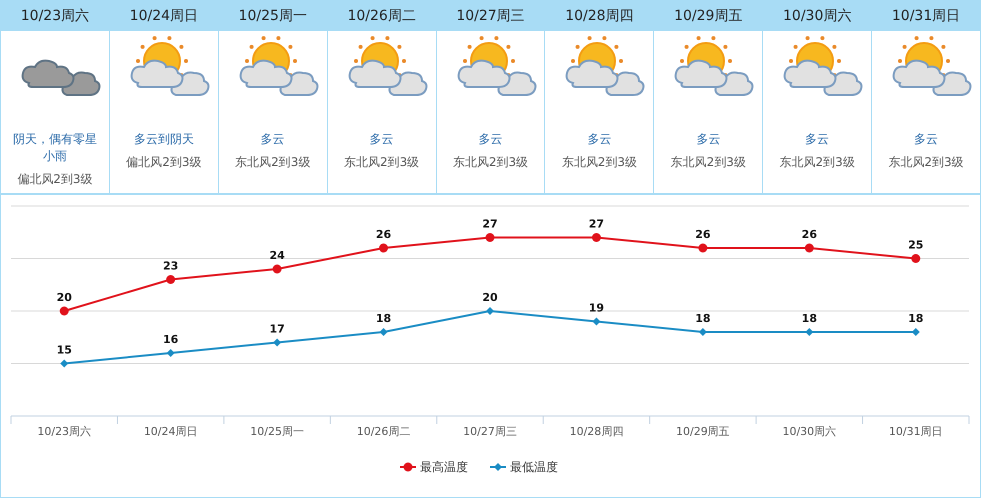  What do you see at coordinates (708, 16) in the screenshot?
I see `category-label: 10/29周五` at bounding box center [708, 16].